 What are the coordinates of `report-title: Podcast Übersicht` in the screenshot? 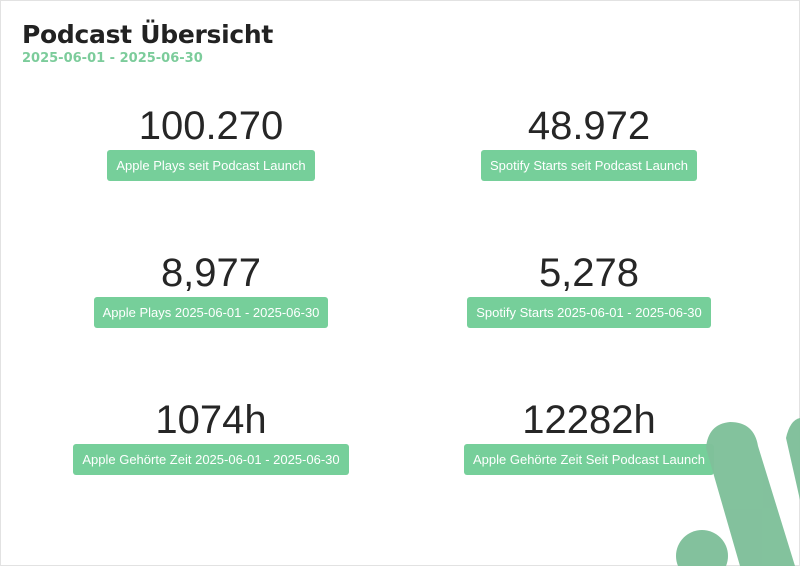 It's located at (148, 34).